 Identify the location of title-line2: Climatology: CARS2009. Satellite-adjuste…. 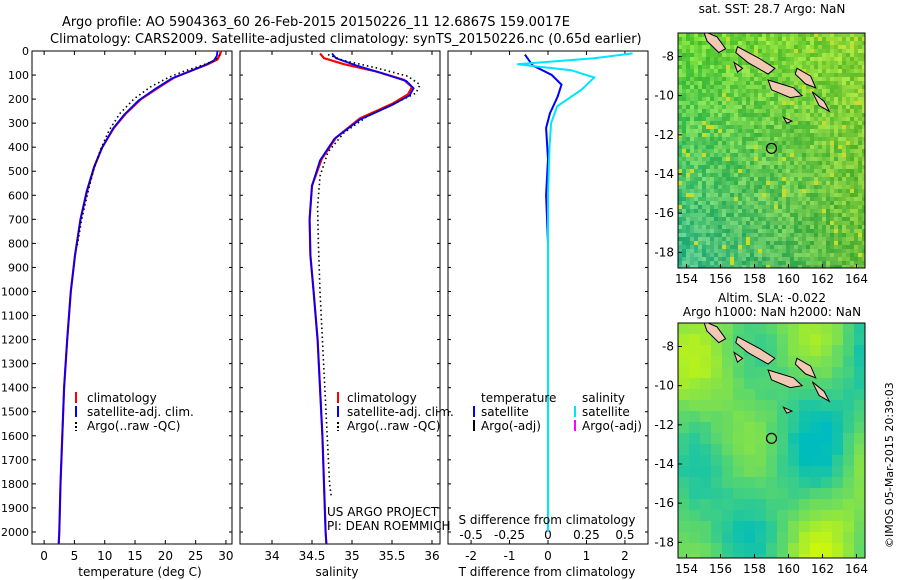
(346, 39).